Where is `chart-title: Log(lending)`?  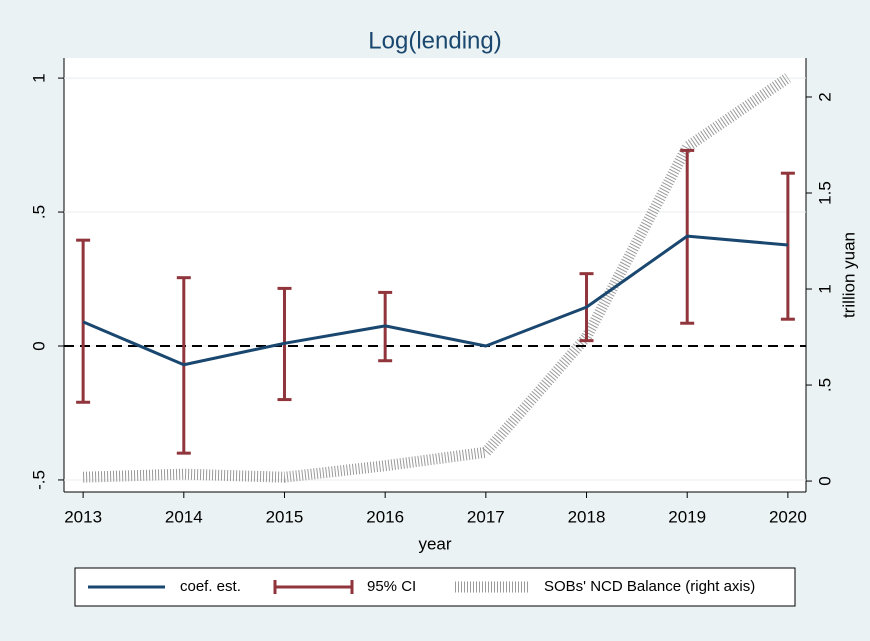 chart-title: Log(lending) is located at coordinates (434, 40).